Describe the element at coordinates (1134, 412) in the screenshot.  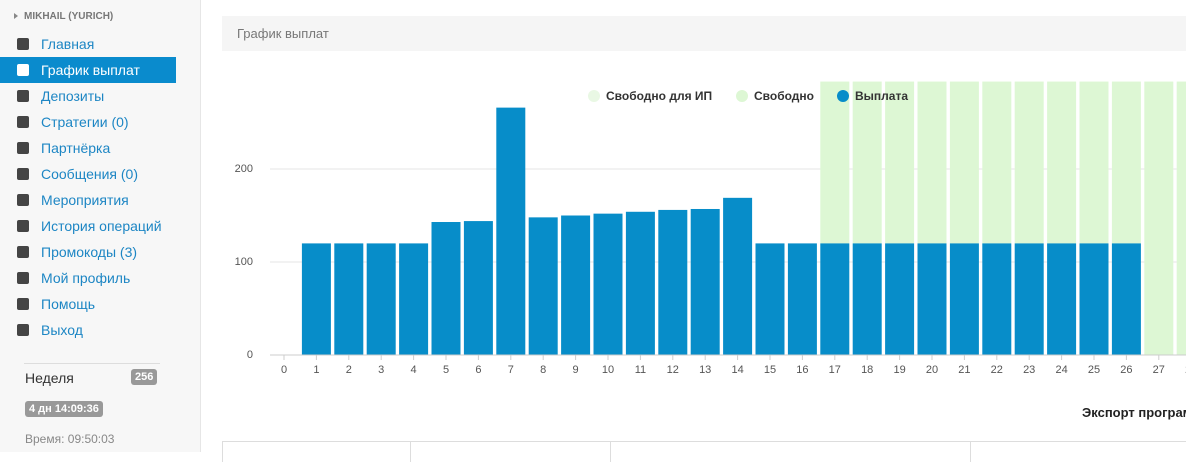
I see `export-link: Экспорт програм` at that location.